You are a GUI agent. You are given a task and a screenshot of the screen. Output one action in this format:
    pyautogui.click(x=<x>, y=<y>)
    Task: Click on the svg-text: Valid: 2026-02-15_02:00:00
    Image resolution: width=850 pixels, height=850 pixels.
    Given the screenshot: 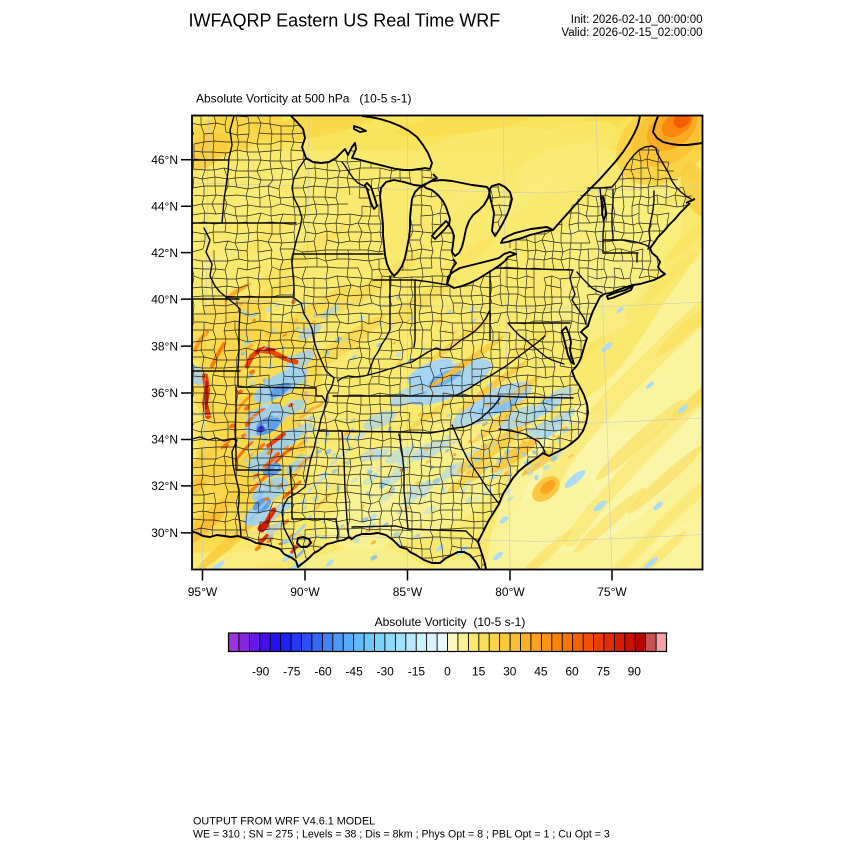 What is the action you would take?
    pyautogui.click(x=631, y=33)
    